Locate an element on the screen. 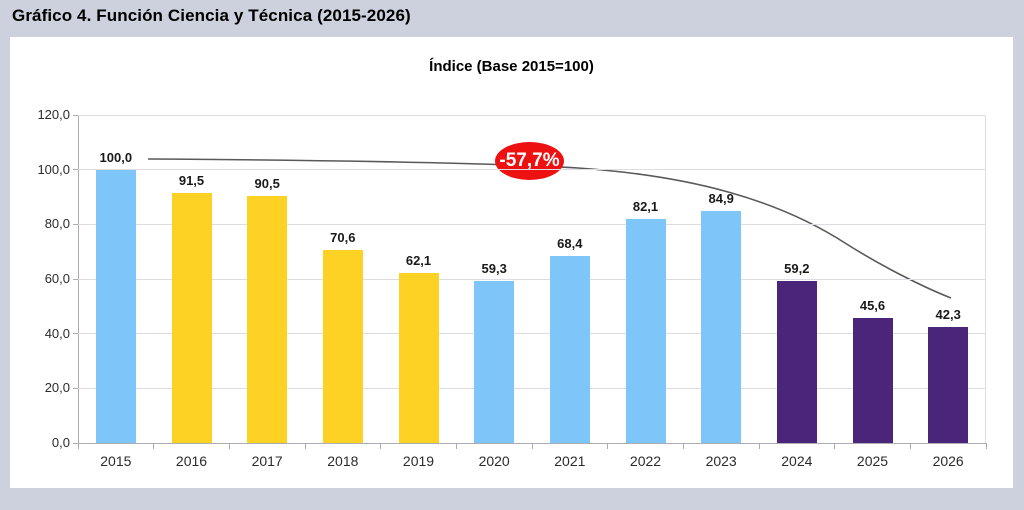  x-tick-label: 2025 is located at coordinates (872, 461).